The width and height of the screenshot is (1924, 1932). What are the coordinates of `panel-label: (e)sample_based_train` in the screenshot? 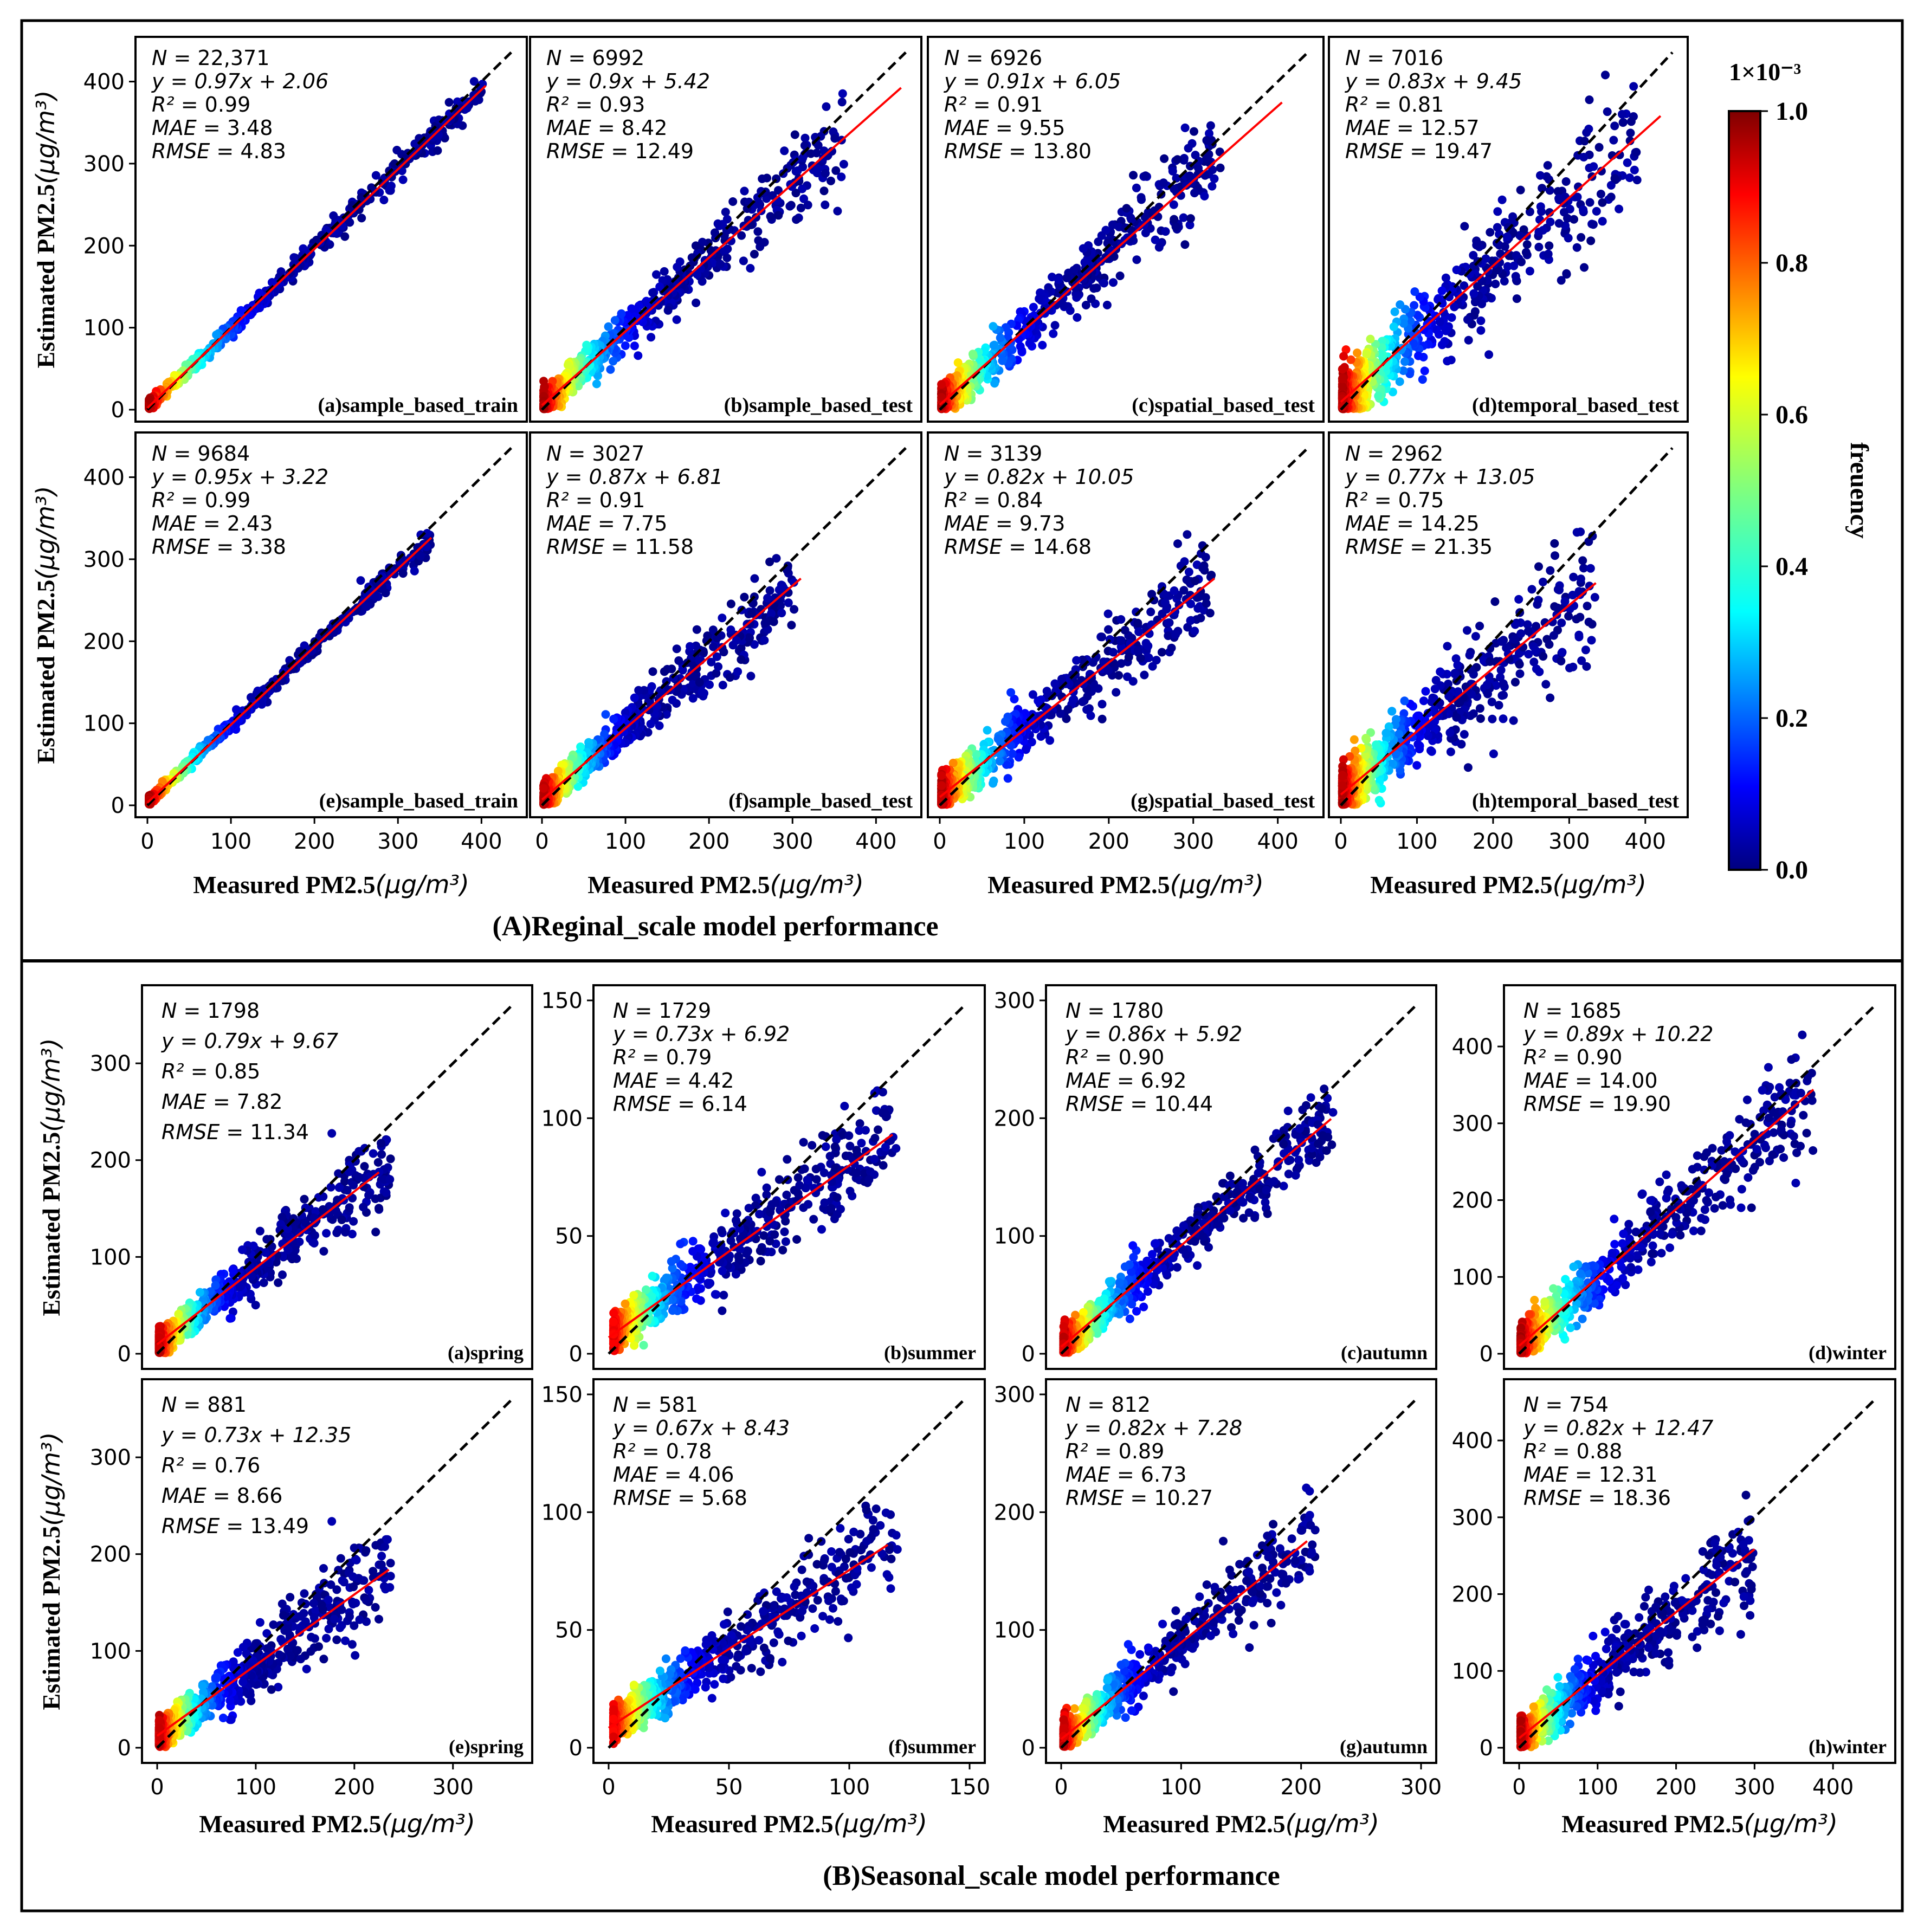 It's located at (418, 801).